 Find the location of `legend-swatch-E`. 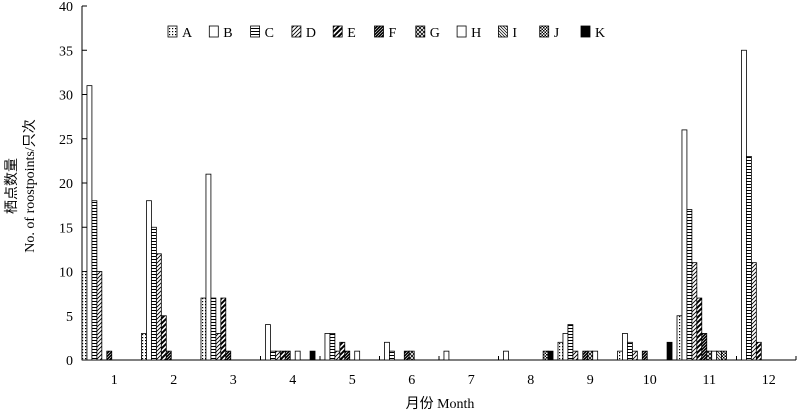

legend-swatch-E is located at coordinates (337, 31).